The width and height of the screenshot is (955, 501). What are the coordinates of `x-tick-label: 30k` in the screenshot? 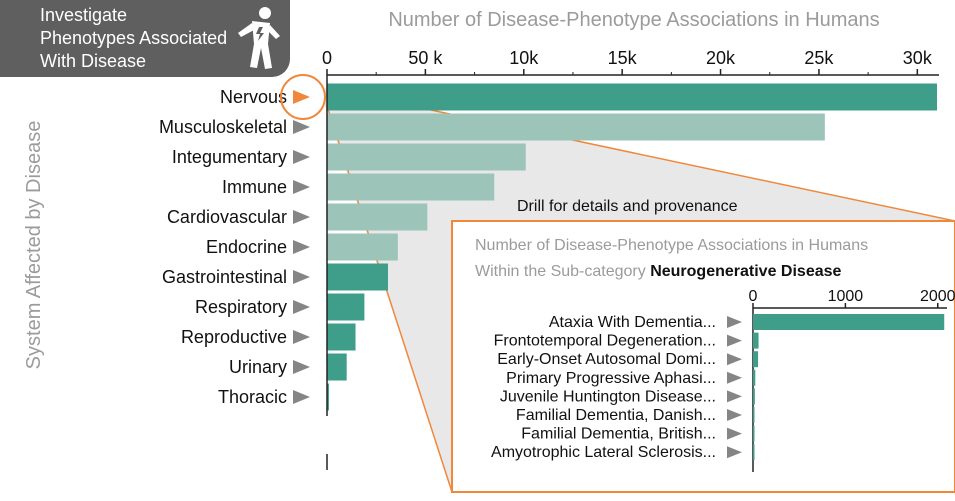 It's located at (918, 58).